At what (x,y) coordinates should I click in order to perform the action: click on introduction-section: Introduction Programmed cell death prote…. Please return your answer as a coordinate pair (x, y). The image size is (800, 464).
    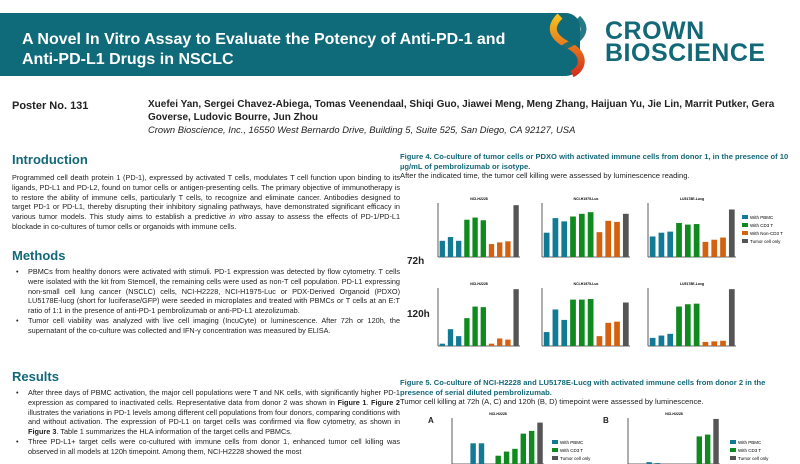
    Looking at the image, I should click on (206, 192).